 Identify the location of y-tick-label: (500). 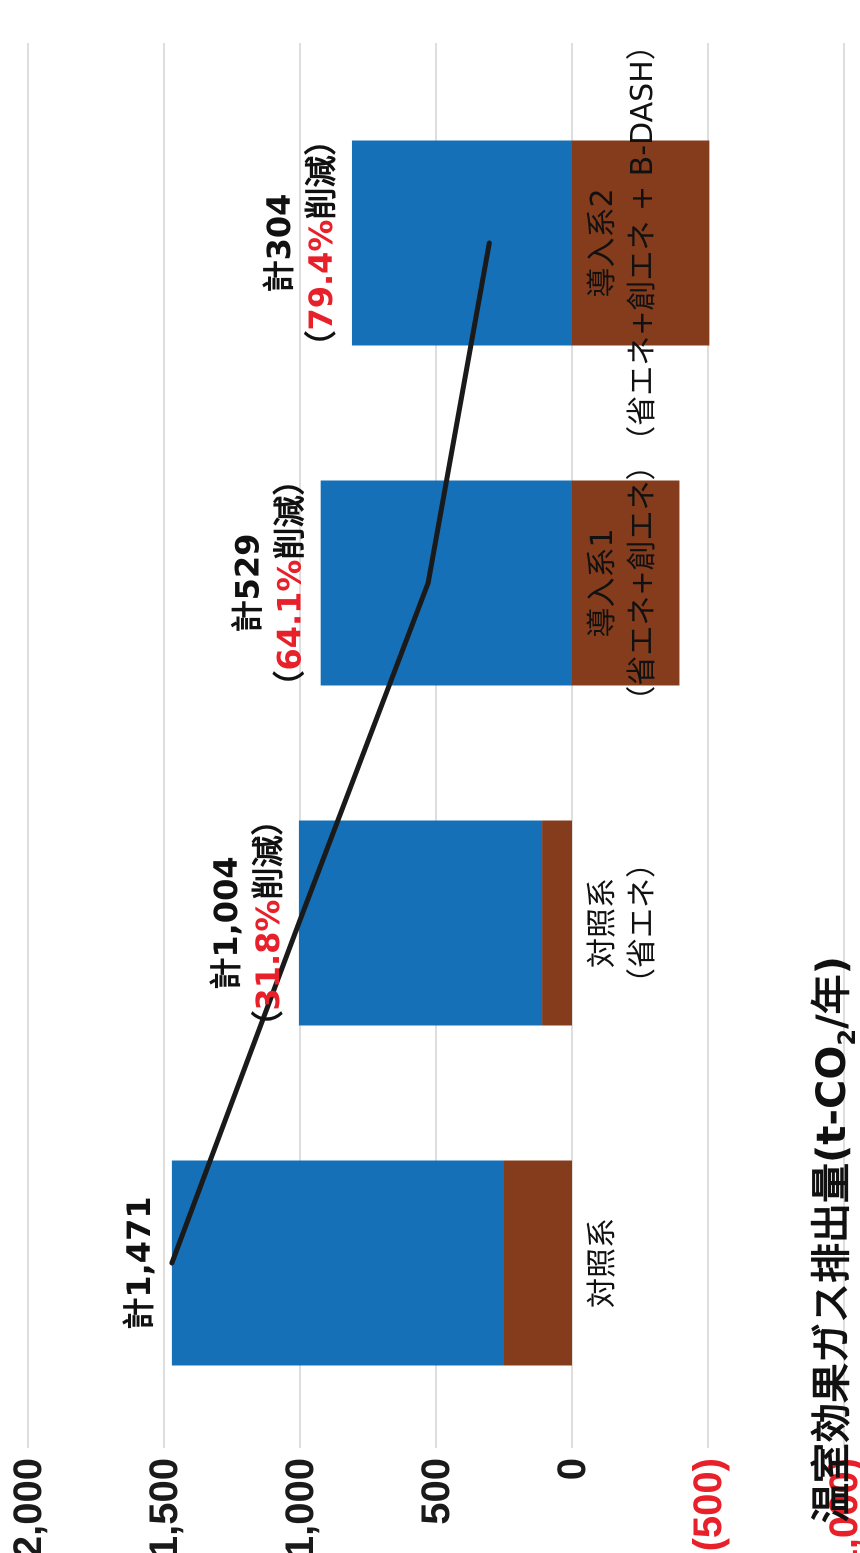
(708, 1504).